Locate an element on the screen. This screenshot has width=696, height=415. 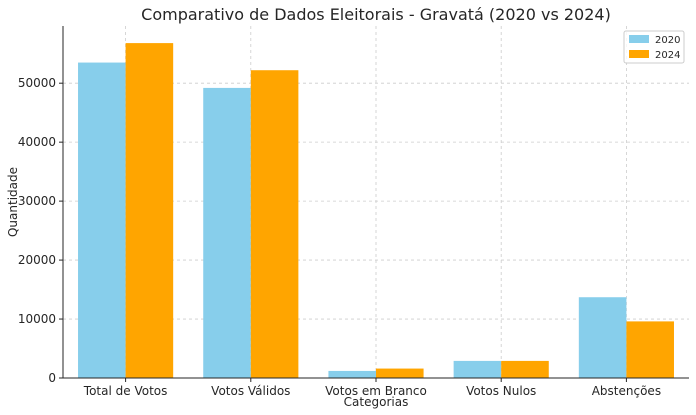
y-tick-label: 10000 is located at coordinates (37, 319).